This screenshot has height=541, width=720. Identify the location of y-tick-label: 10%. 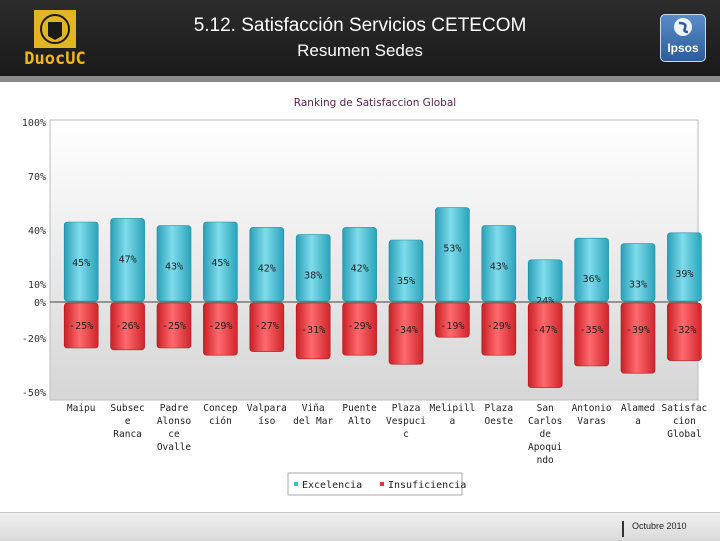
(37, 285).